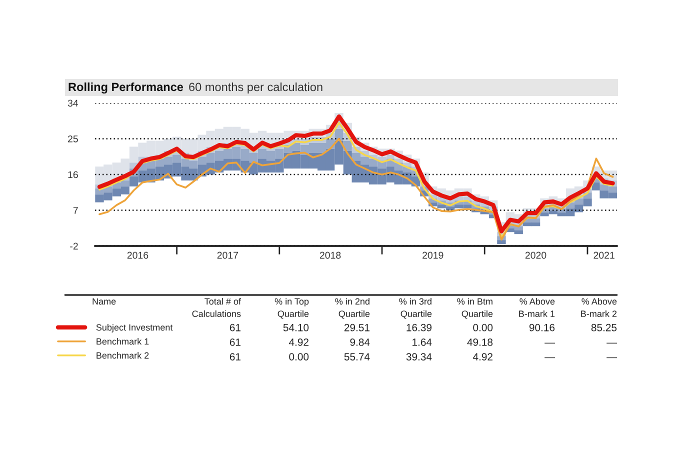 The image size is (700, 459). What do you see at coordinates (415, 308) in the screenshot?
I see `text: % in 3rd Quartile` at bounding box center [415, 308].